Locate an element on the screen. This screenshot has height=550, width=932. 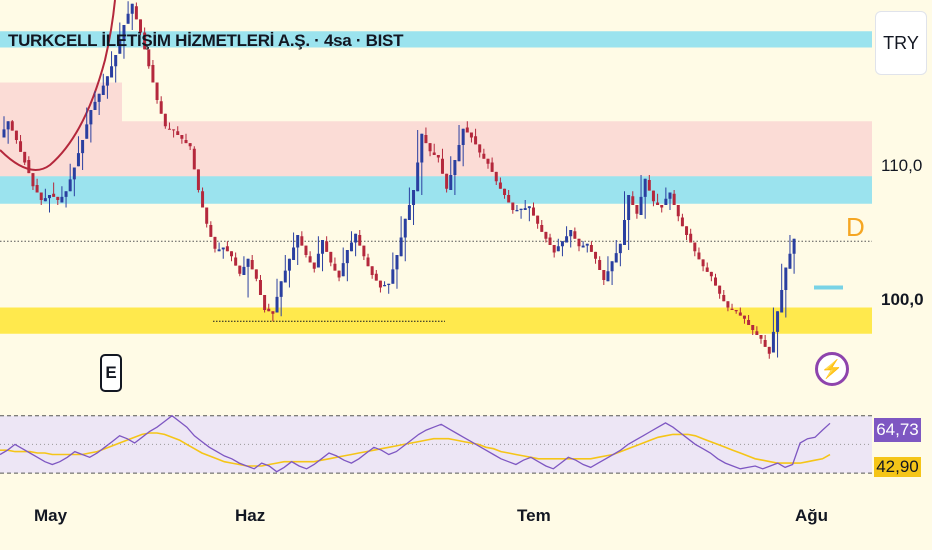
x-tick-label-agu: Ağu is located at coordinates (812, 515).